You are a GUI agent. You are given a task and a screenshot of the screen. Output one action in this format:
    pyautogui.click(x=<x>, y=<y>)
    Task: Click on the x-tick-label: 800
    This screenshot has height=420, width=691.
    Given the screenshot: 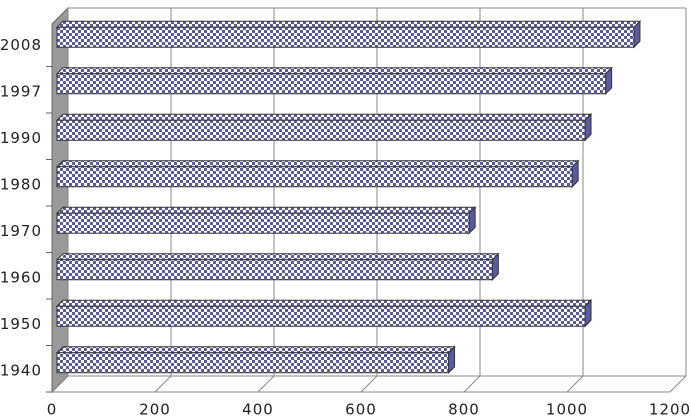 What is the action you would take?
    pyautogui.click(x=464, y=410)
    